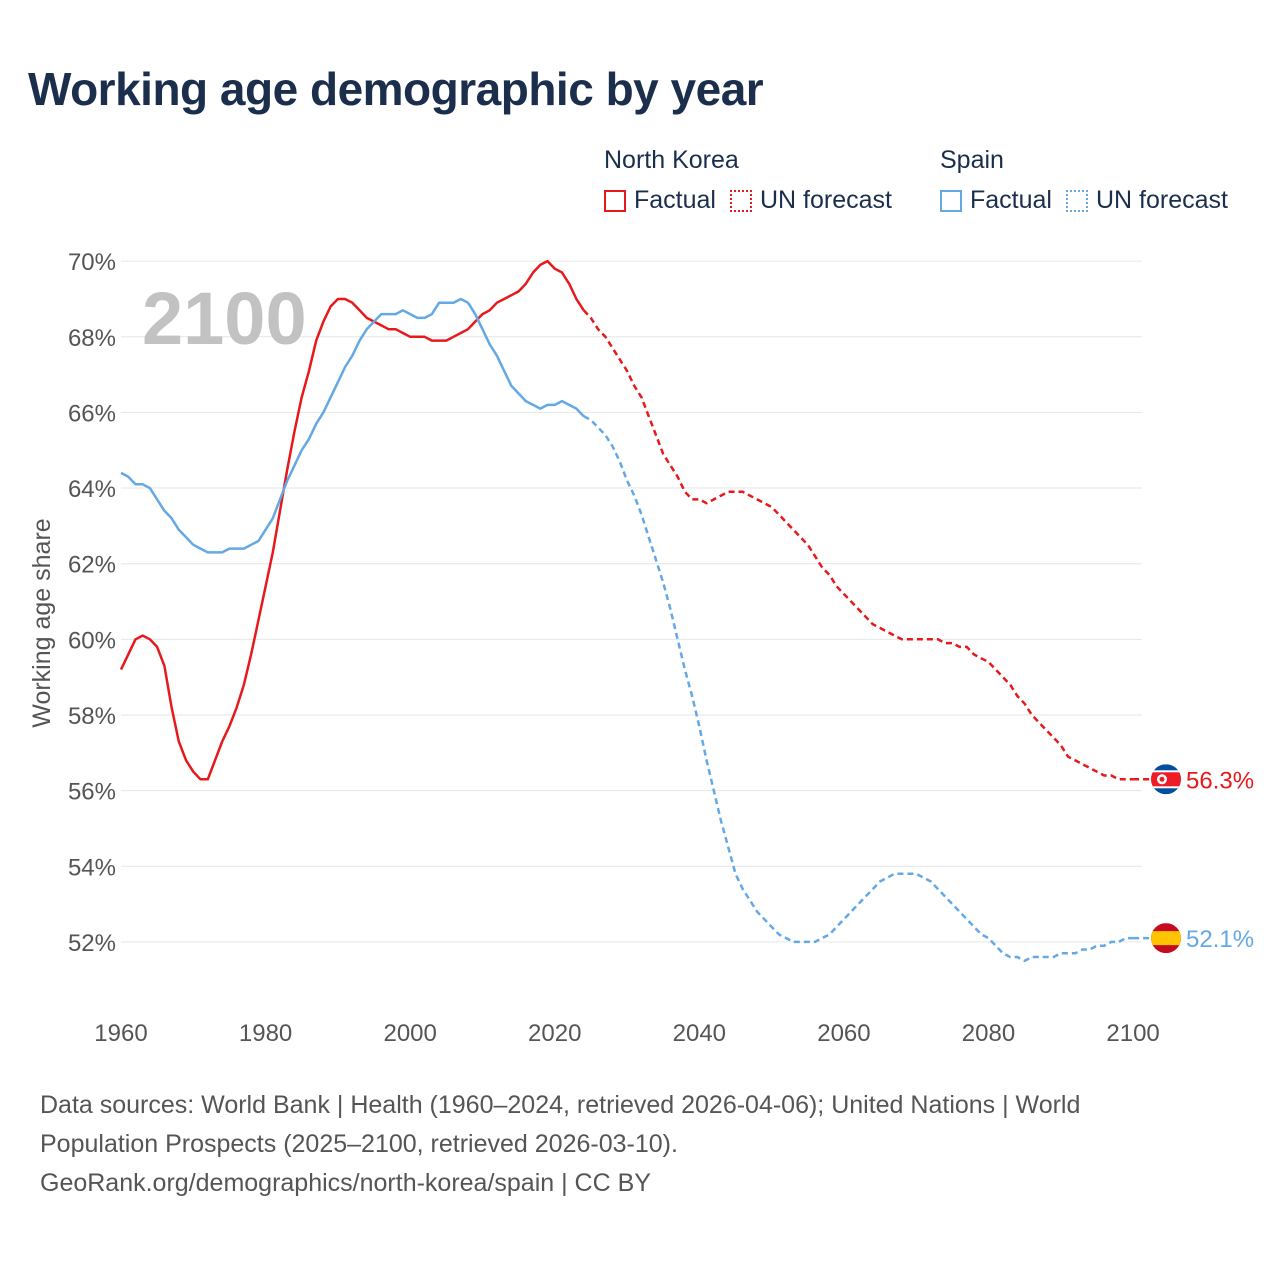 The image size is (1280, 1280). I want to click on legend-swatch-north-korea-forecast, so click(740, 200).